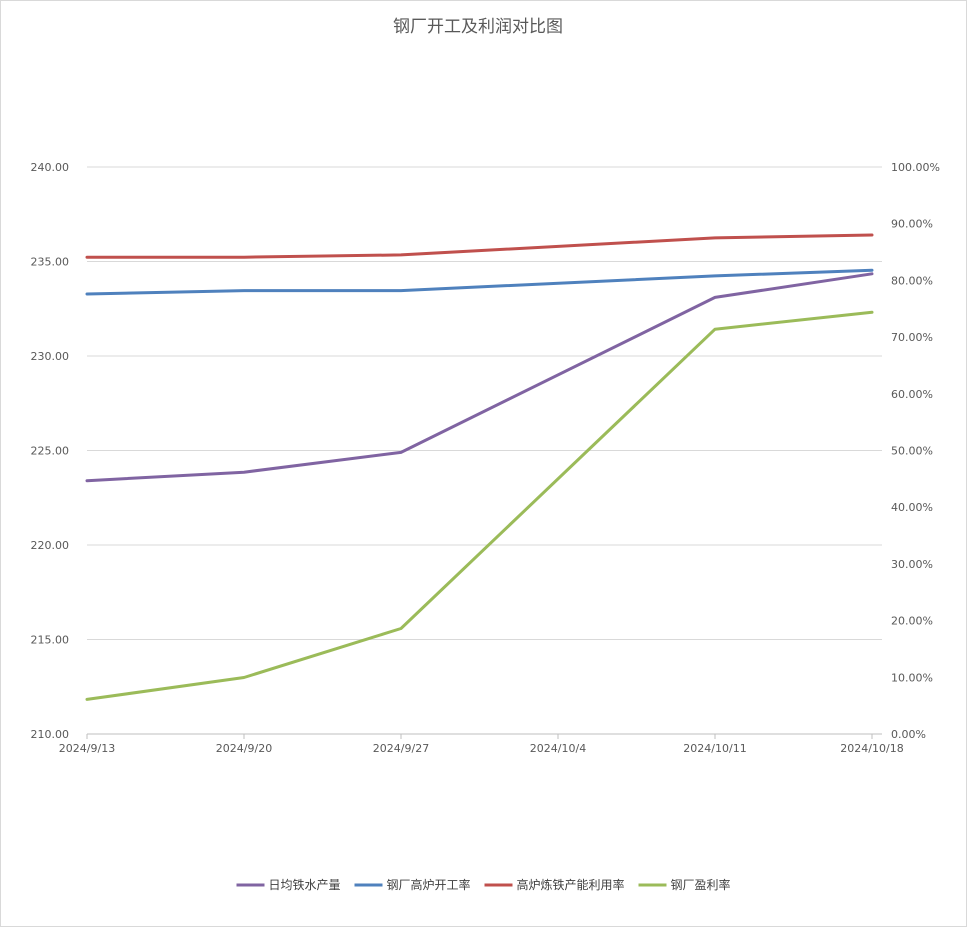 This screenshot has width=967, height=927. Describe the element at coordinates (871, 748) in the screenshot. I see `x-tick-label: 2024/10/18` at that location.